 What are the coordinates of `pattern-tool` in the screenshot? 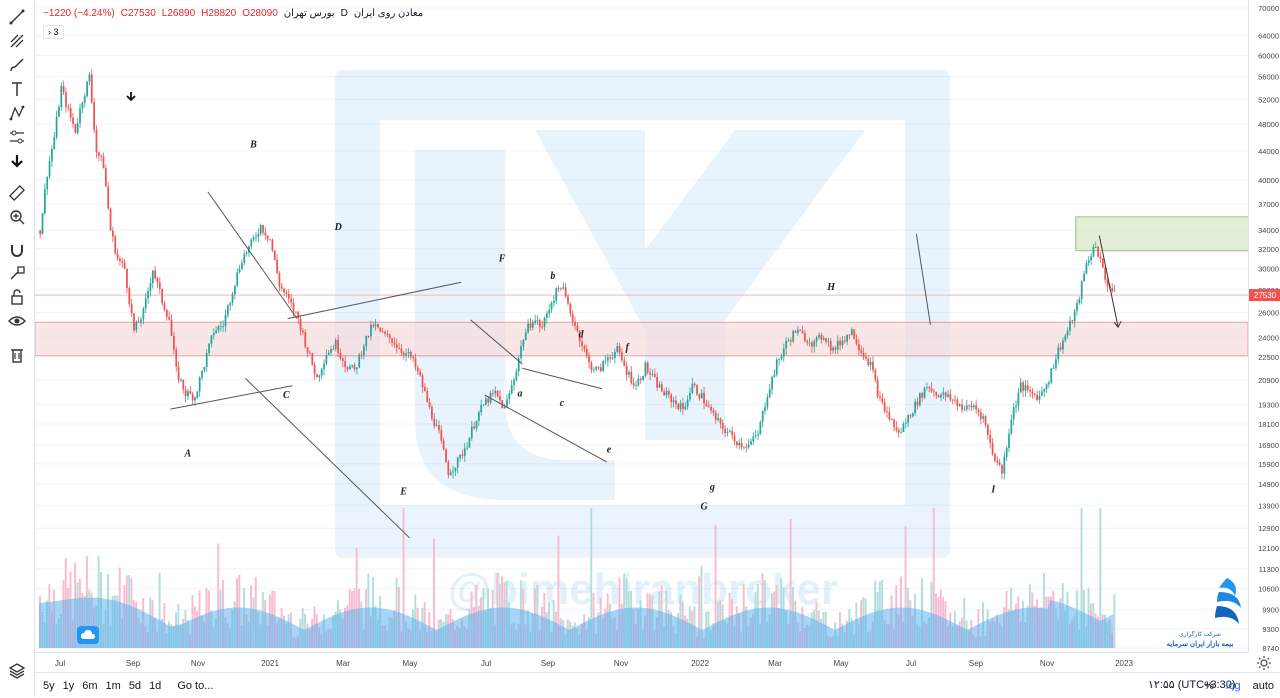 It's located at (17, 113).